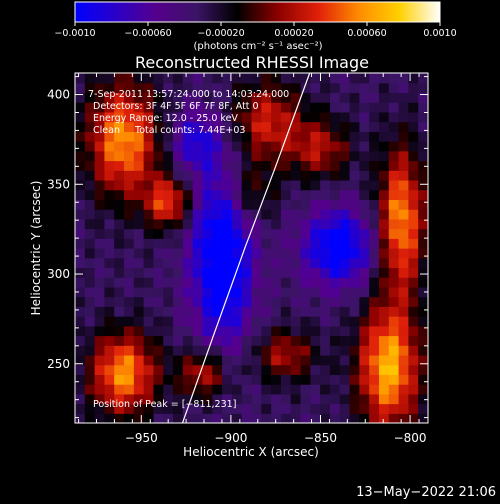  I want to click on colorbar-units: (photons cm⁻² s⁻¹ asec⁻²), so click(257, 46).